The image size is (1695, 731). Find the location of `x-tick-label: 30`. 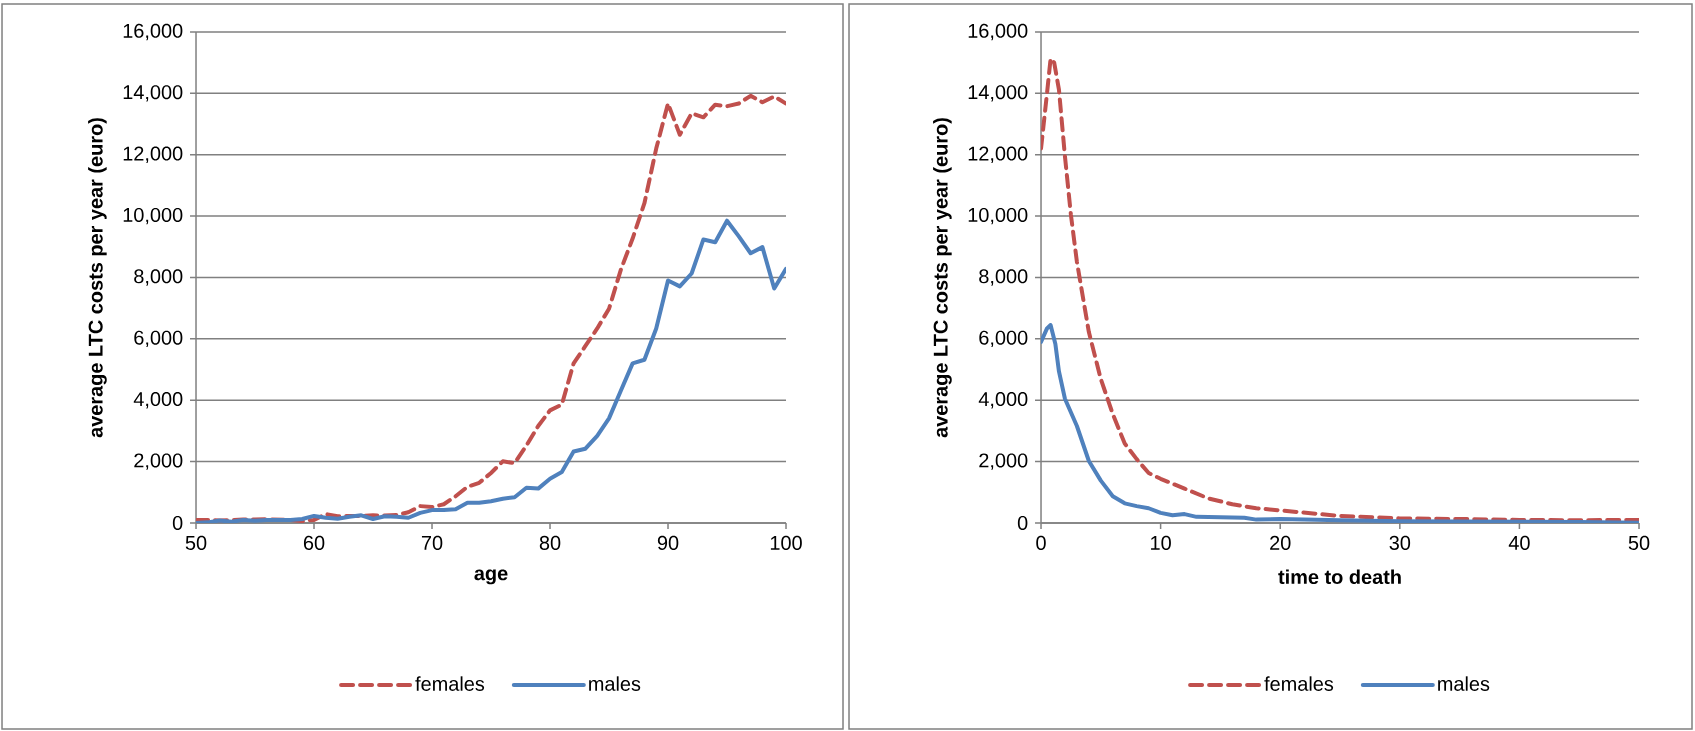

x-tick-label: 30 is located at coordinates (1400, 542).